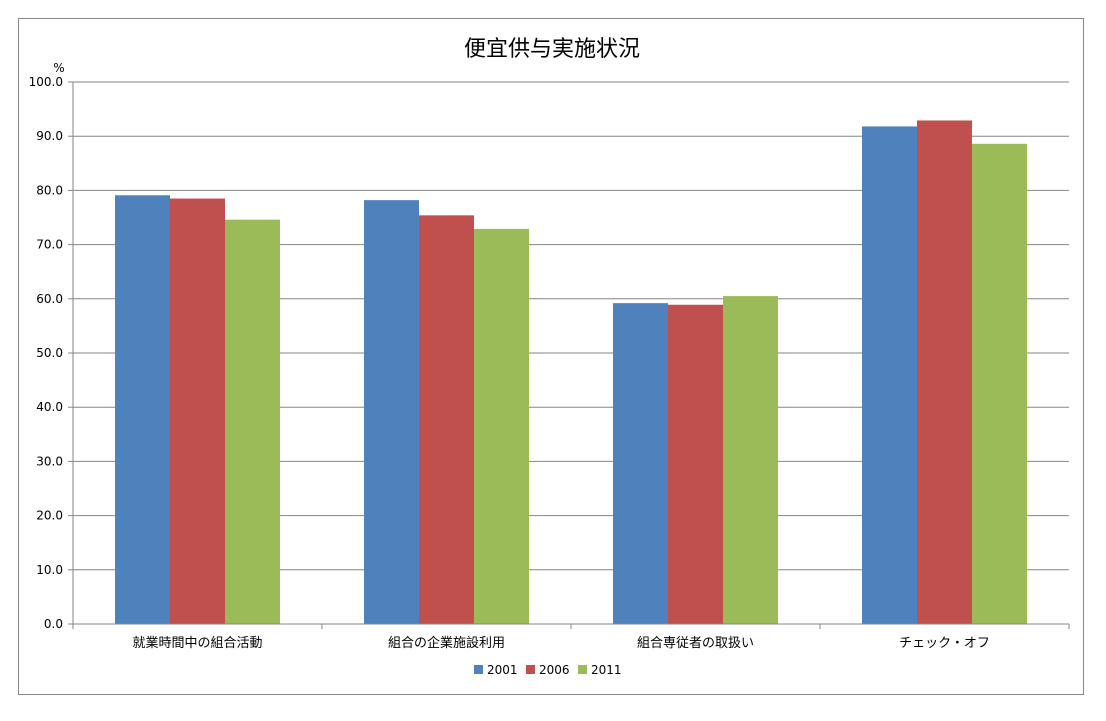  Describe the element at coordinates (46, 82) in the screenshot. I see `y-tick-label: 100.0` at that location.